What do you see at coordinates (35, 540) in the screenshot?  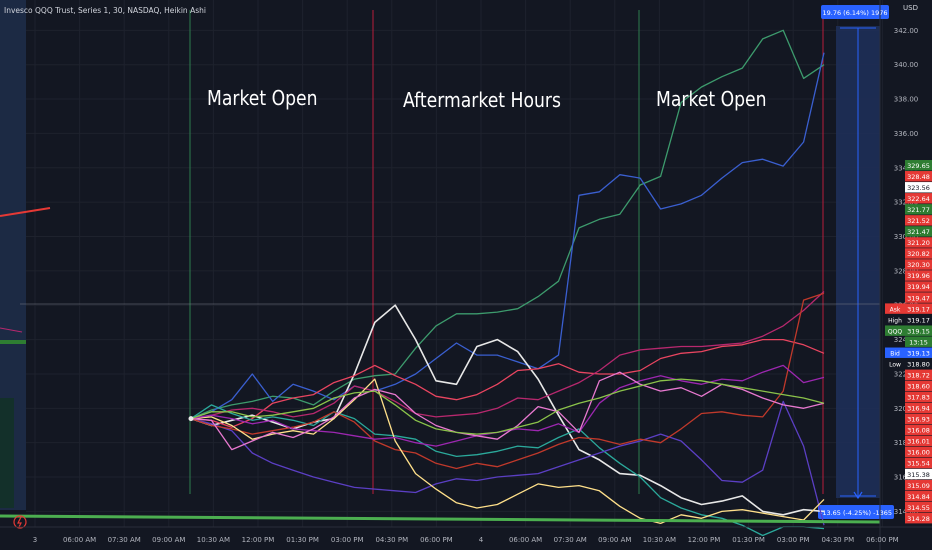 I see `x-tick-label: 3` at bounding box center [35, 540].